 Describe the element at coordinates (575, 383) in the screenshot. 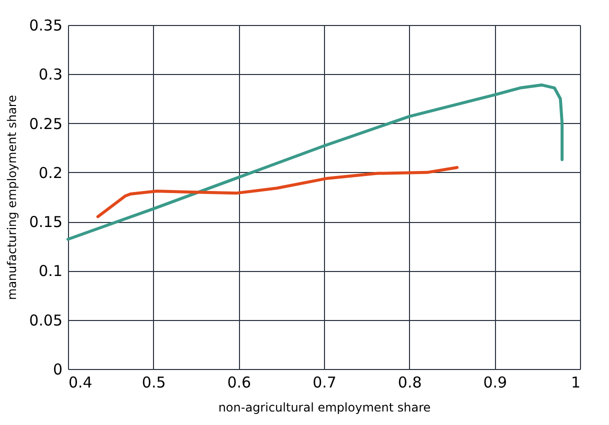

I see `x-tick-label: 1` at that location.